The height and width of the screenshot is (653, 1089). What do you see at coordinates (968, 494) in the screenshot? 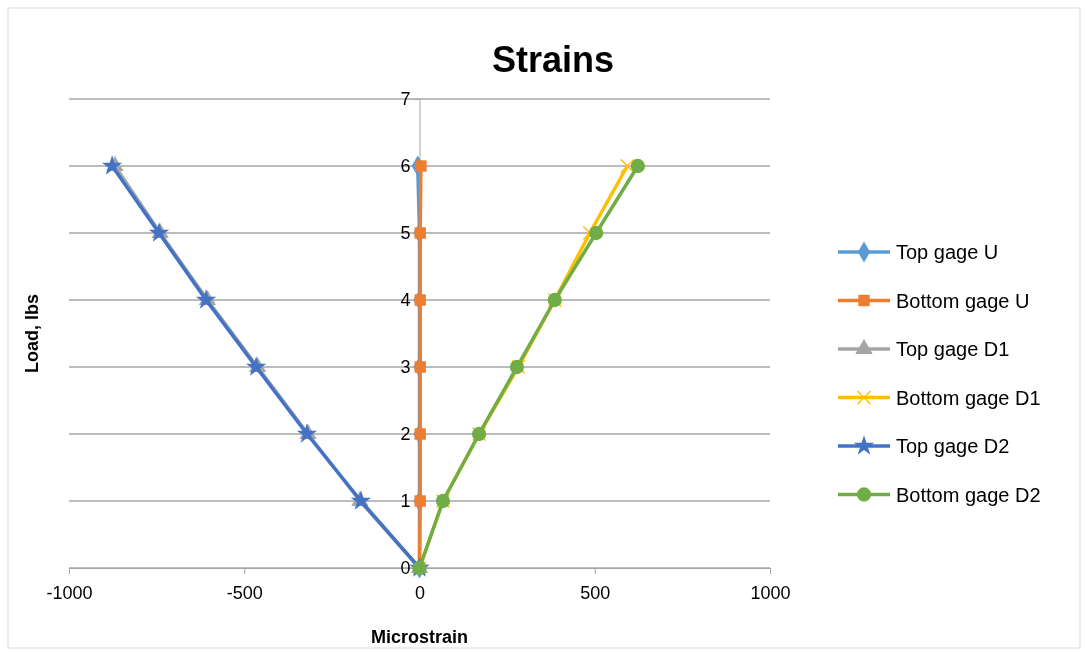
I see `legend-label: Bottom gage D2` at bounding box center [968, 494].